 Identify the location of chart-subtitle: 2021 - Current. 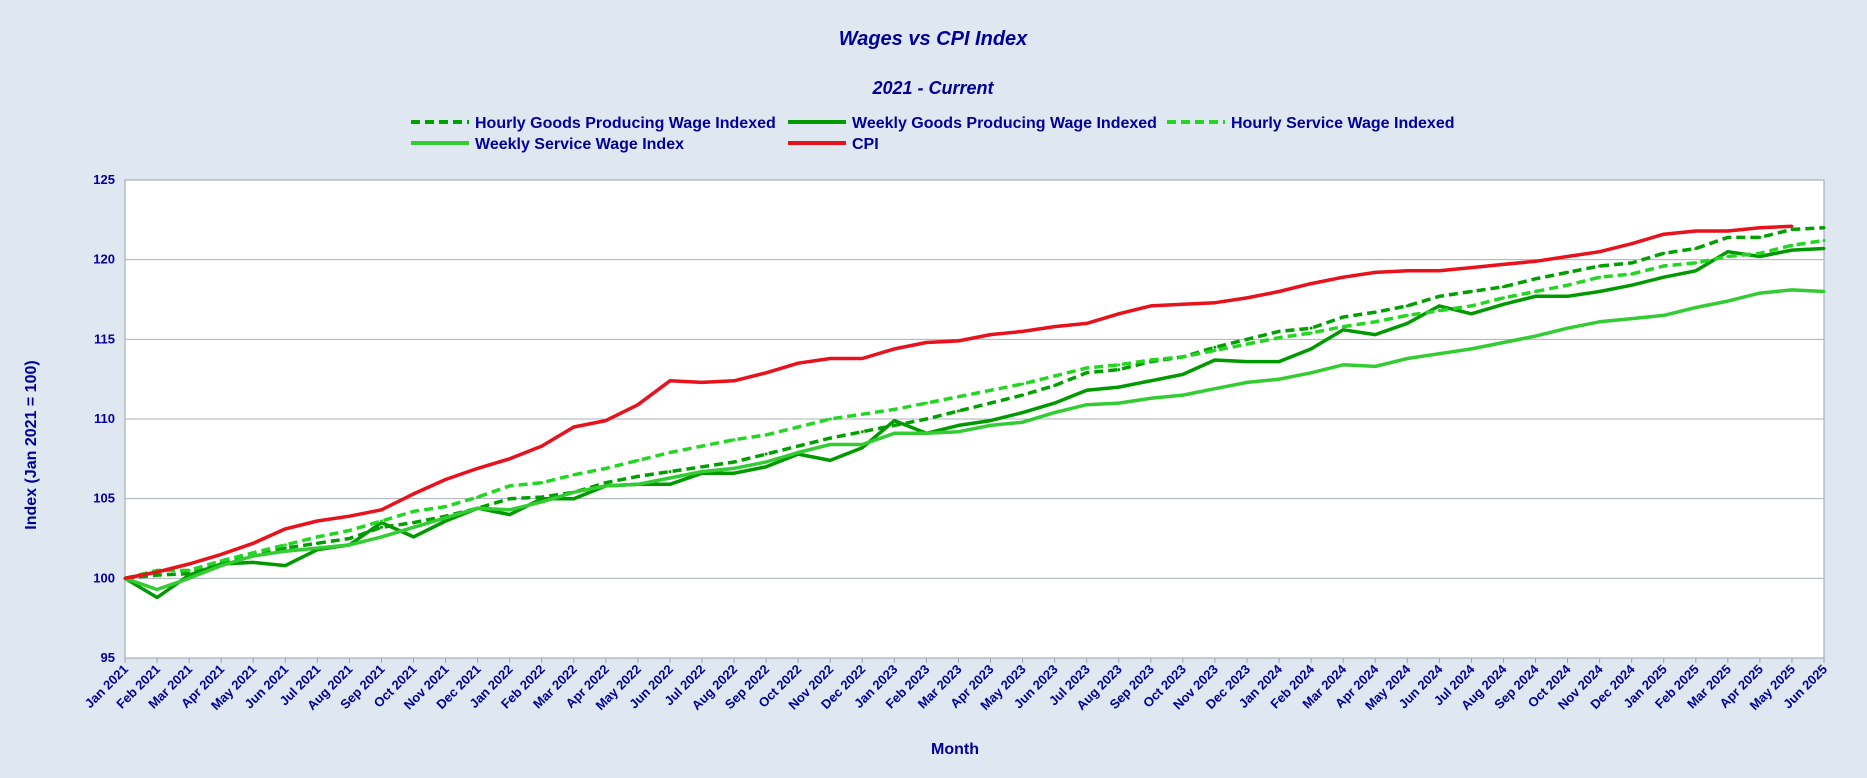
(932, 88).